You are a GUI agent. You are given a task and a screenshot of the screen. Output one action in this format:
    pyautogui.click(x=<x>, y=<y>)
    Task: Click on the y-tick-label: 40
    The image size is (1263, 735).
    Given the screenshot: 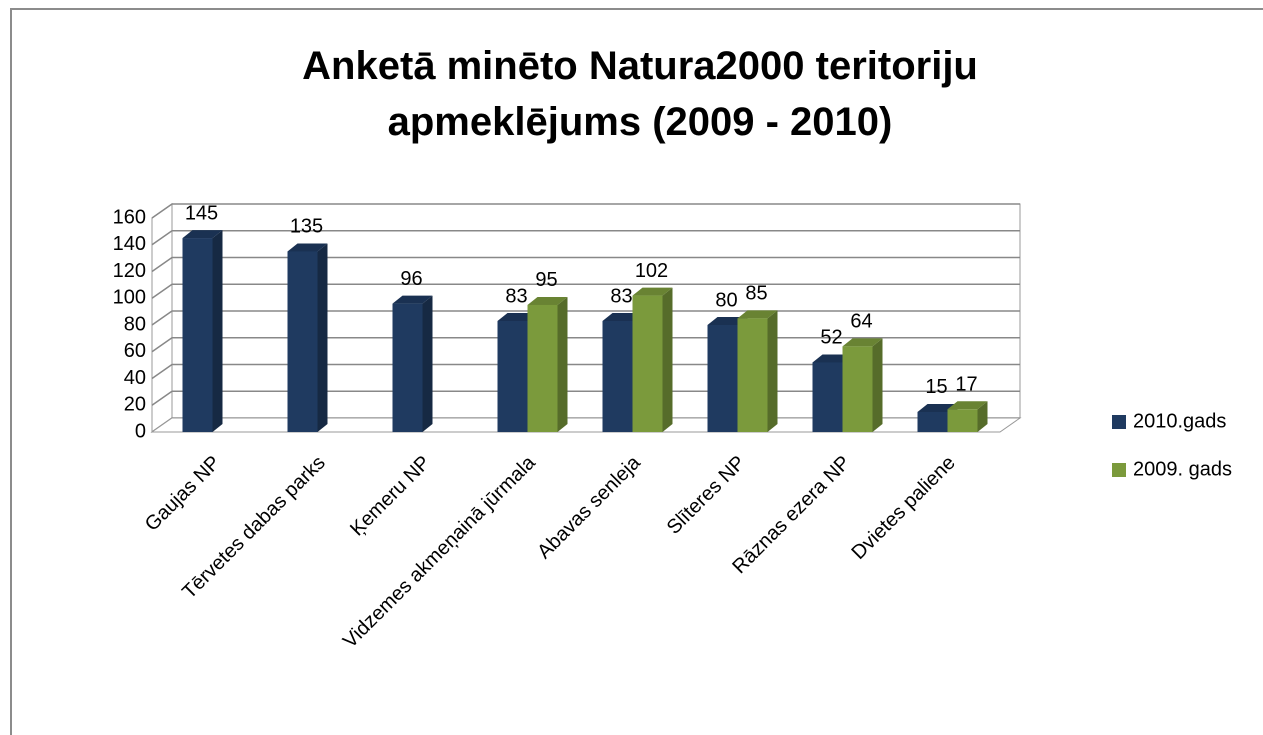 What is the action you would take?
    pyautogui.click(x=135, y=378)
    